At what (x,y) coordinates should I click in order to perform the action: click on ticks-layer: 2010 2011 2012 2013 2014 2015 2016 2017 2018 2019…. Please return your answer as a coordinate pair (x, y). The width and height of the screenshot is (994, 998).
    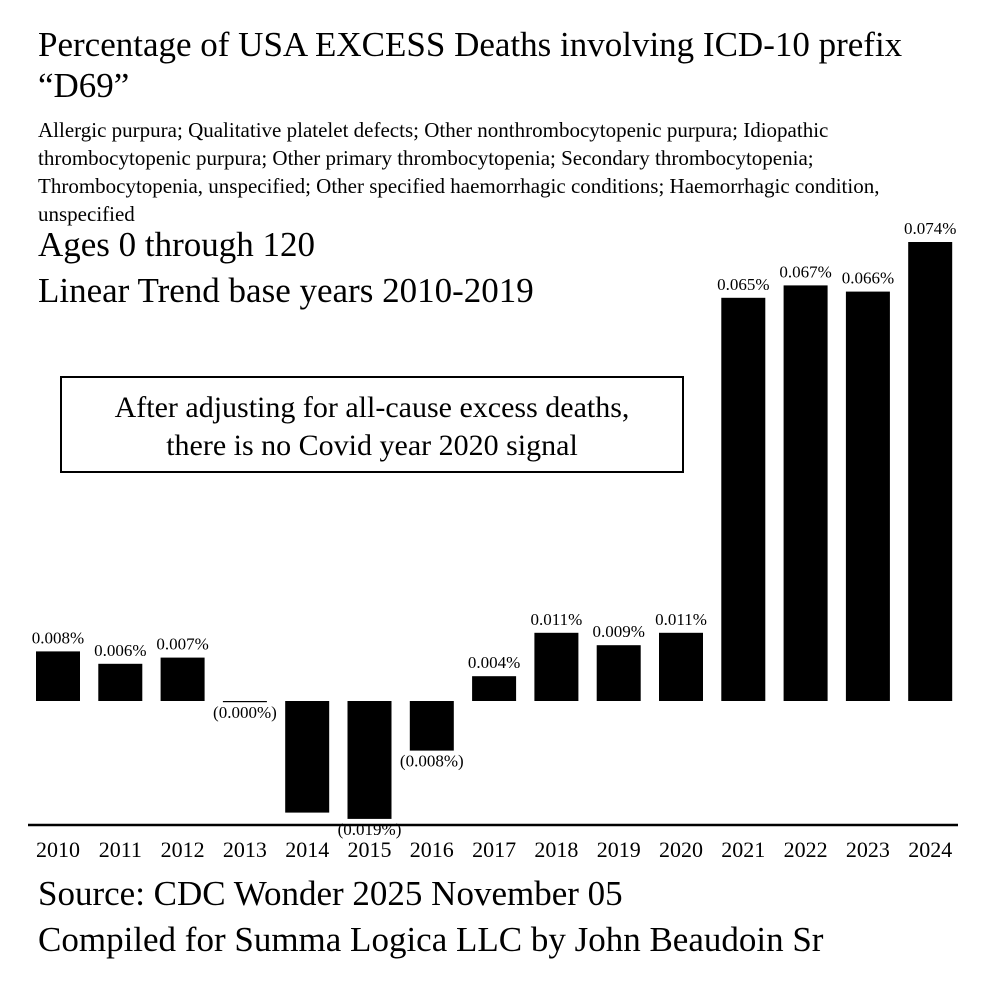
    Looking at the image, I should click on (494, 849).